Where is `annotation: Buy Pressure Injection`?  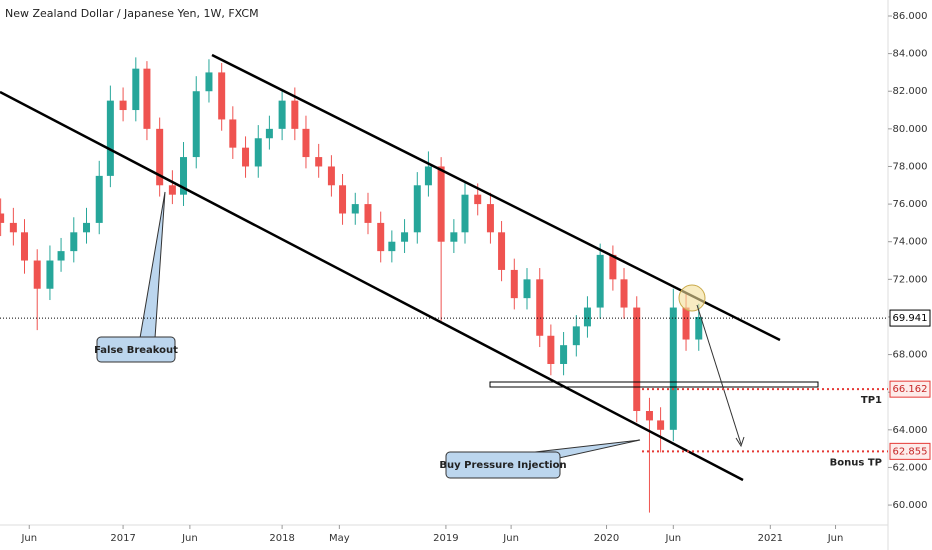 annotation: Buy Pressure Injection is located at coordinates (502, 465).